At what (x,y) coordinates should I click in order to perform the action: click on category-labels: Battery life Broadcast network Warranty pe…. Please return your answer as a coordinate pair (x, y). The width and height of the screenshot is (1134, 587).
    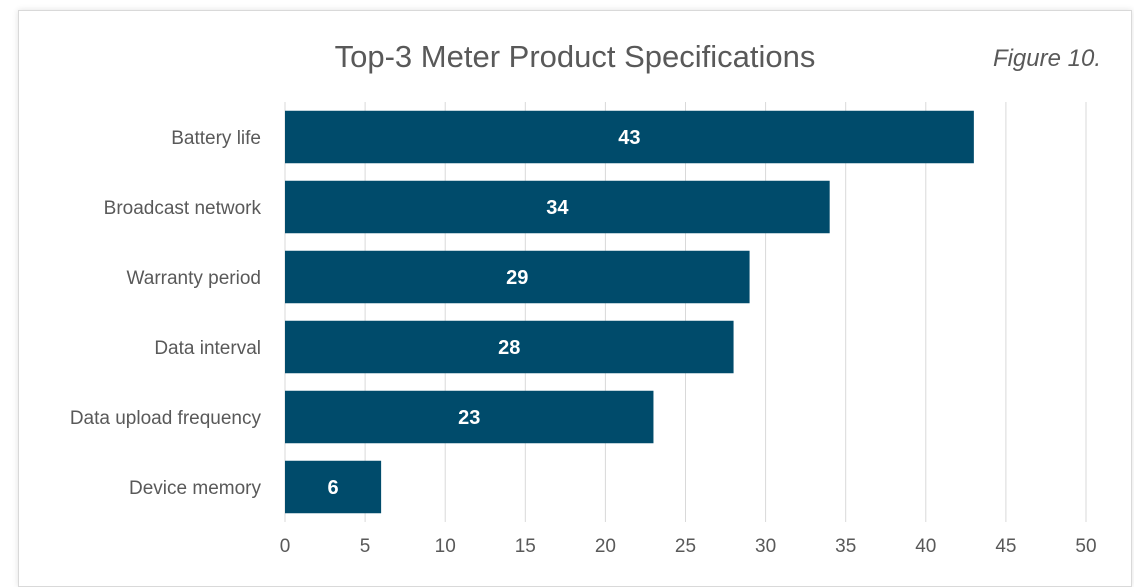
    Looking at the image, I should click on (166, 313).